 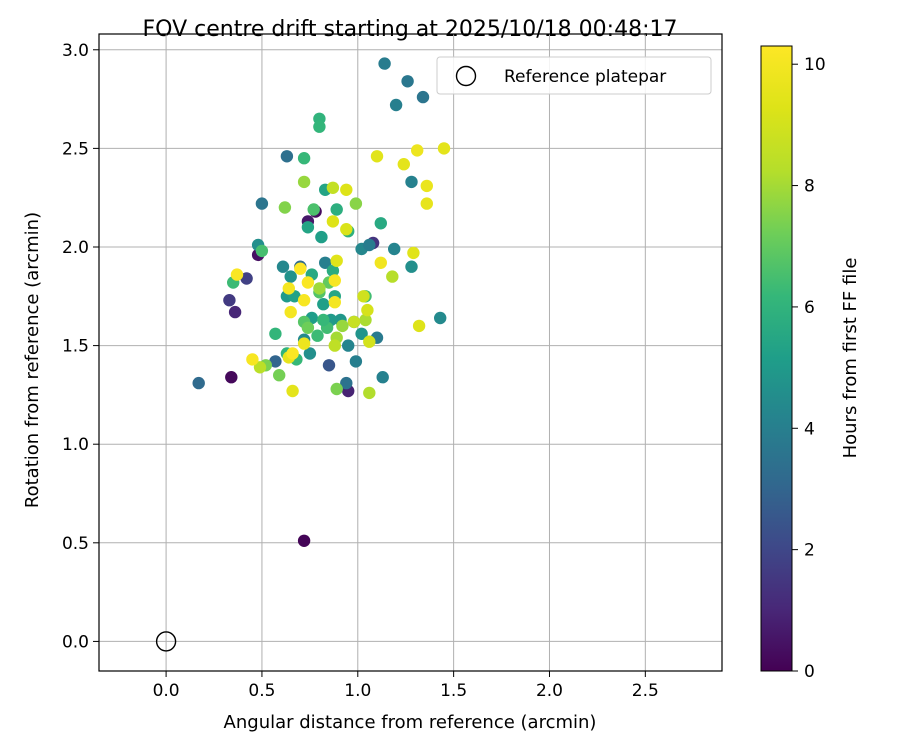 What do you see at coordinates (75, 149) in the screenshot?
I see `y-tick-label: 2.5` at bounding box center [75, 149].